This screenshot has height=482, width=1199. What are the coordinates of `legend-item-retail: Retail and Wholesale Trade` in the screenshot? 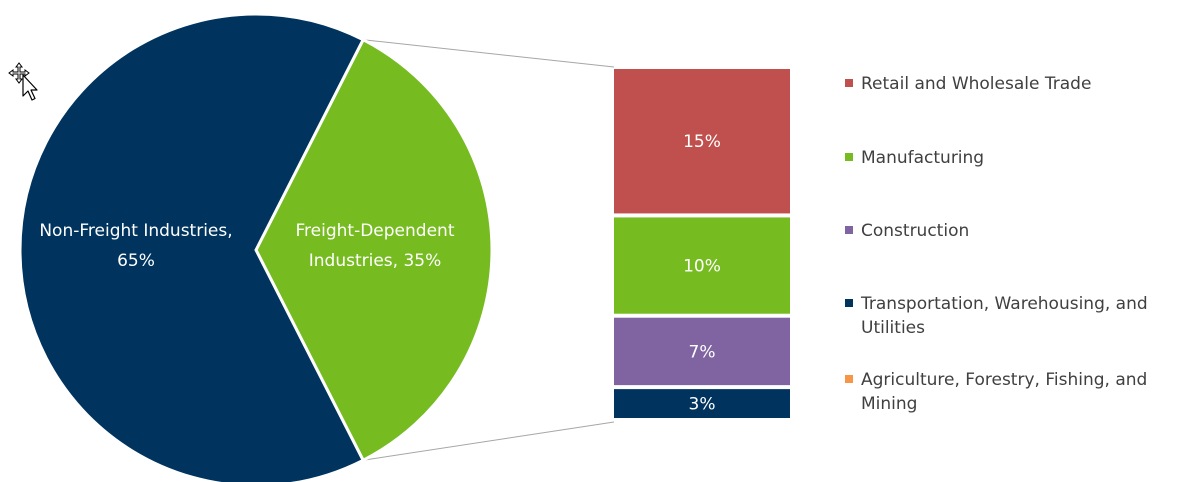 It's located at (1022, 84).